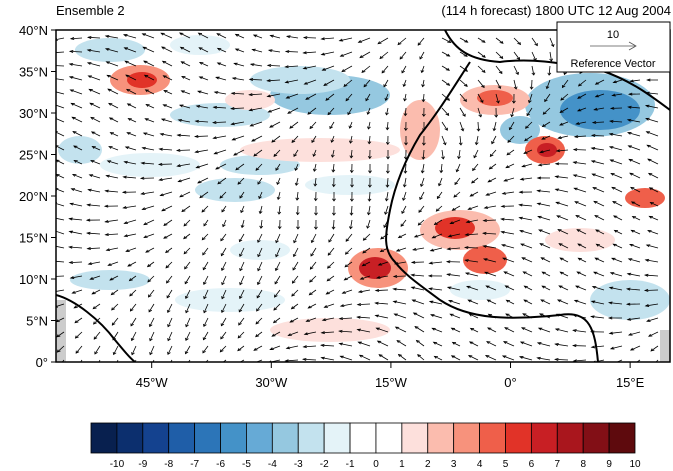 Image resolution: width=673 pixels, height=471 pixels. I want to click on lat-tick-label: 40°N, so click(33, 30).